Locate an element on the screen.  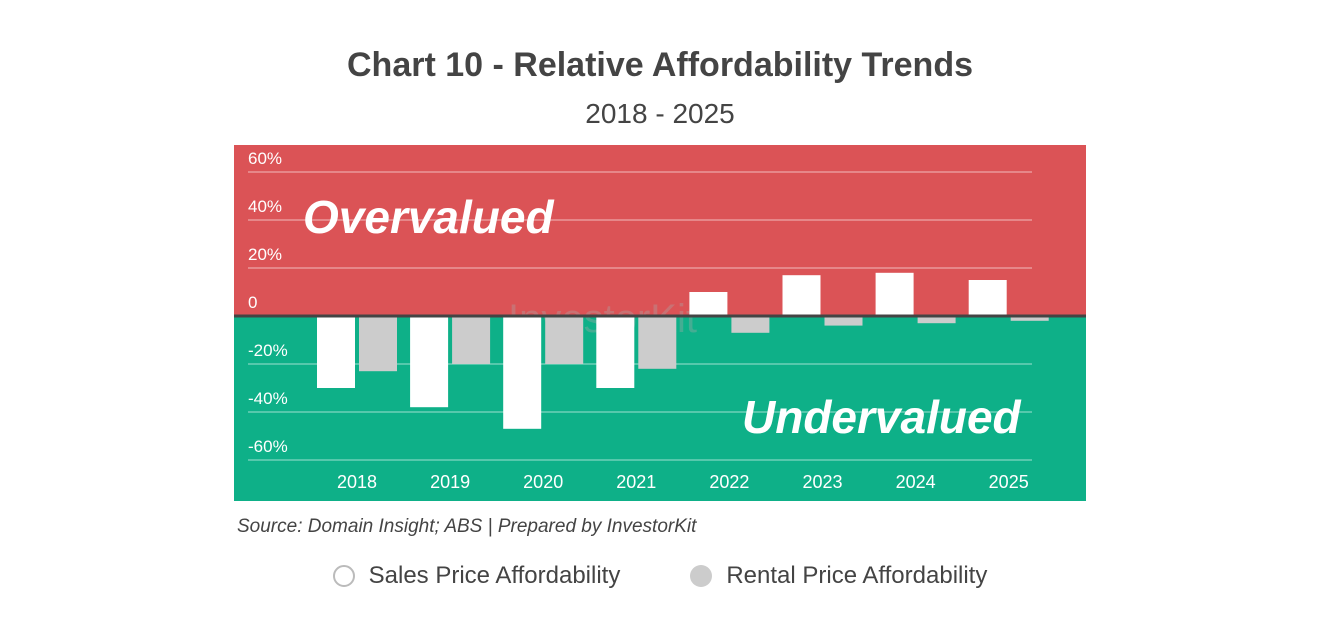
overvalued-label: Overvalued is located at coordinates (428, 217).